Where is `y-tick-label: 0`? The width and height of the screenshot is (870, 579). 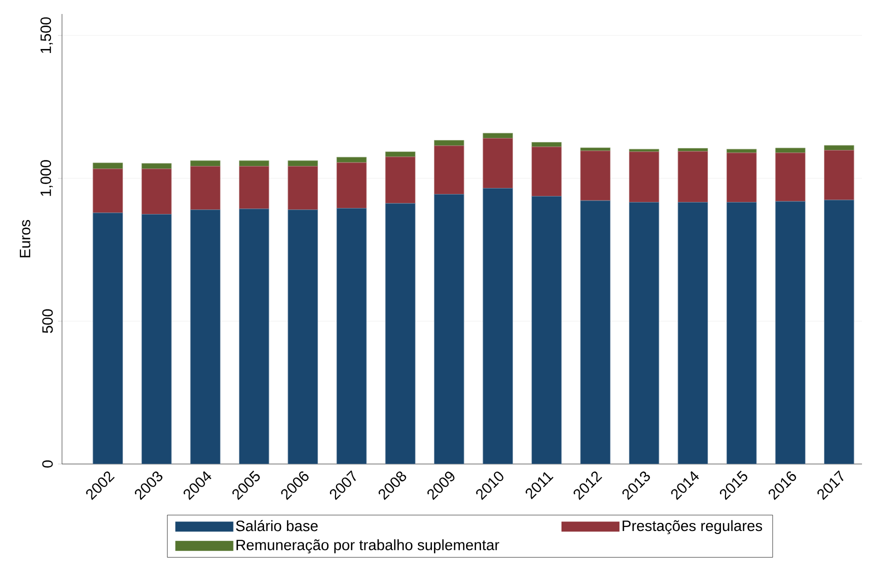
y-tick-label: 0 is located at coordinates (47, 464).